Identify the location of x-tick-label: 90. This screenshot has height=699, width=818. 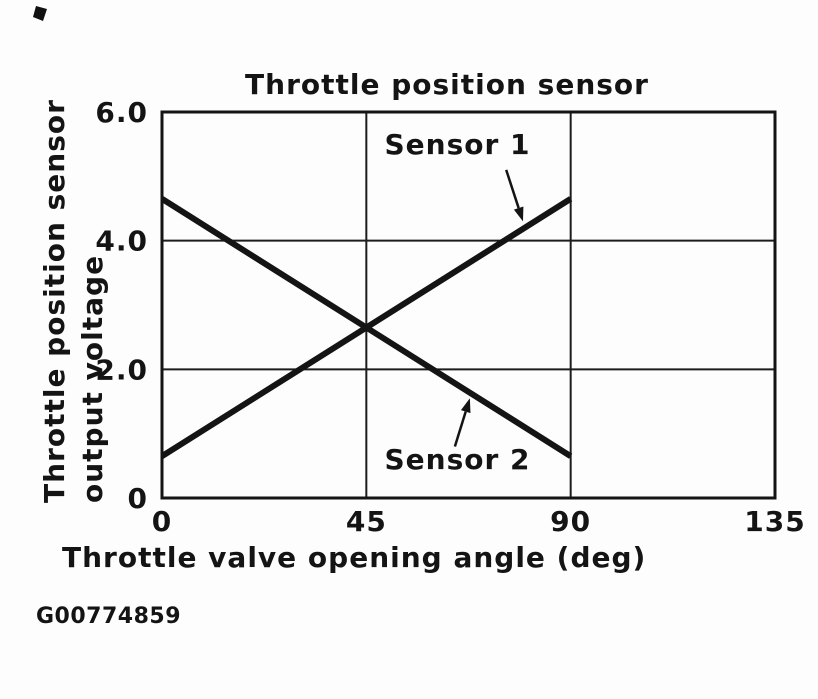
(570, 521).